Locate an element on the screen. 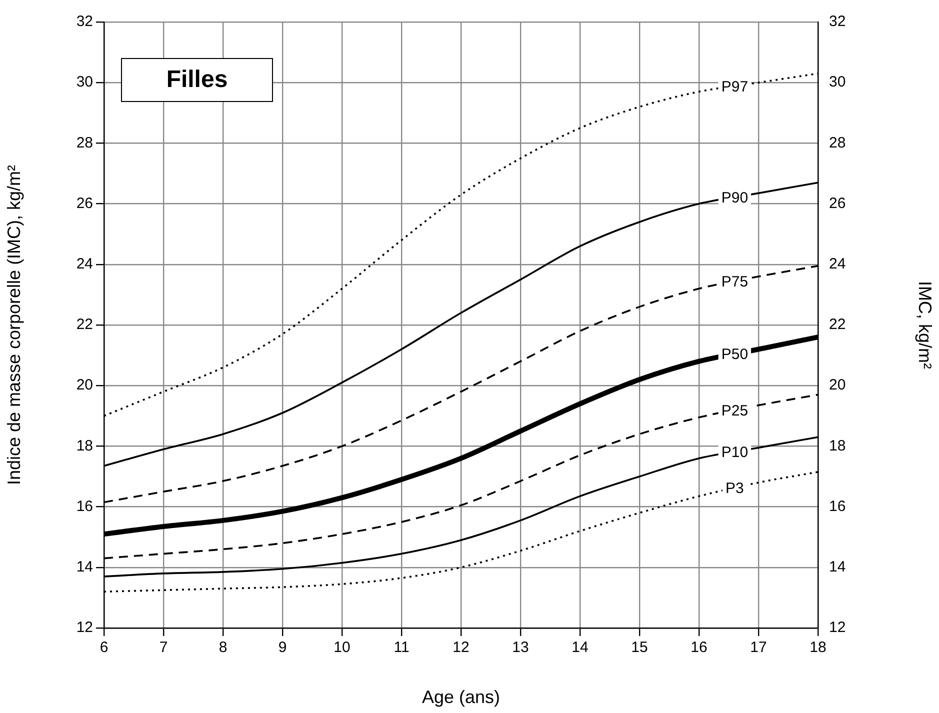  x-tick-label: 11 is located at coordinates (402, 647).